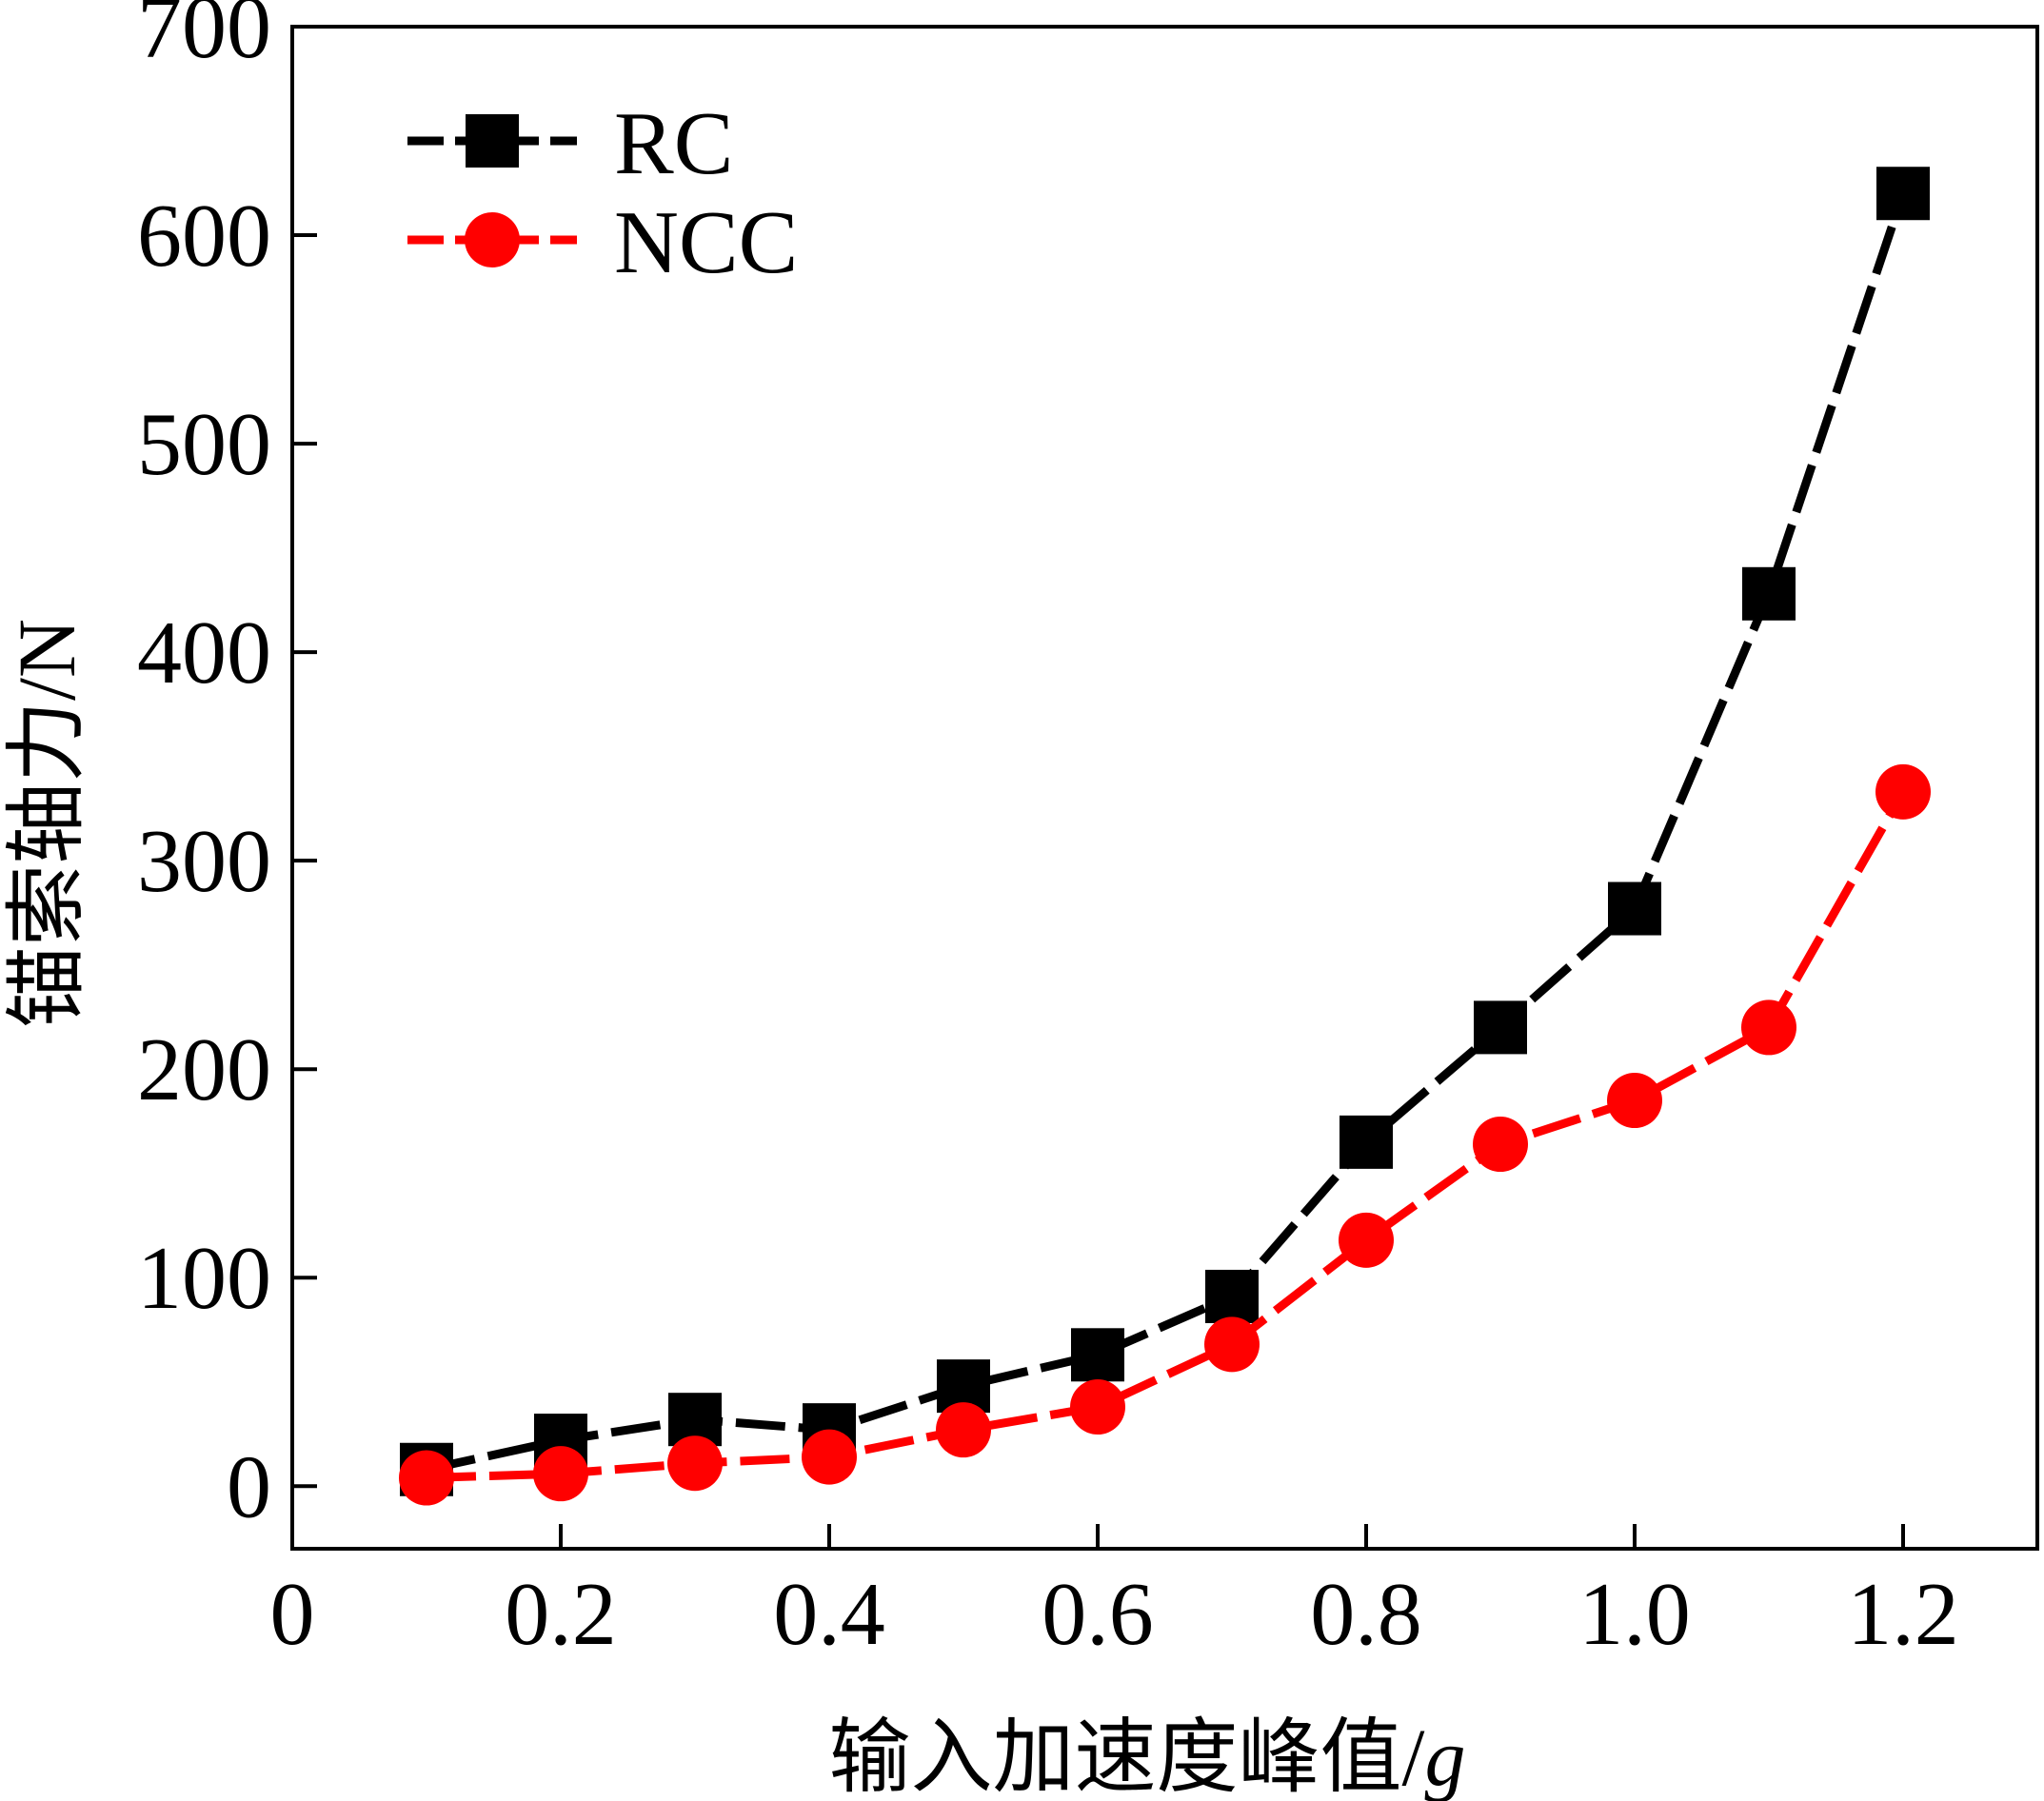  Describe the element at coordinates (204, 653) in the screenshot. I see `y-tick-label: 400` at that location.